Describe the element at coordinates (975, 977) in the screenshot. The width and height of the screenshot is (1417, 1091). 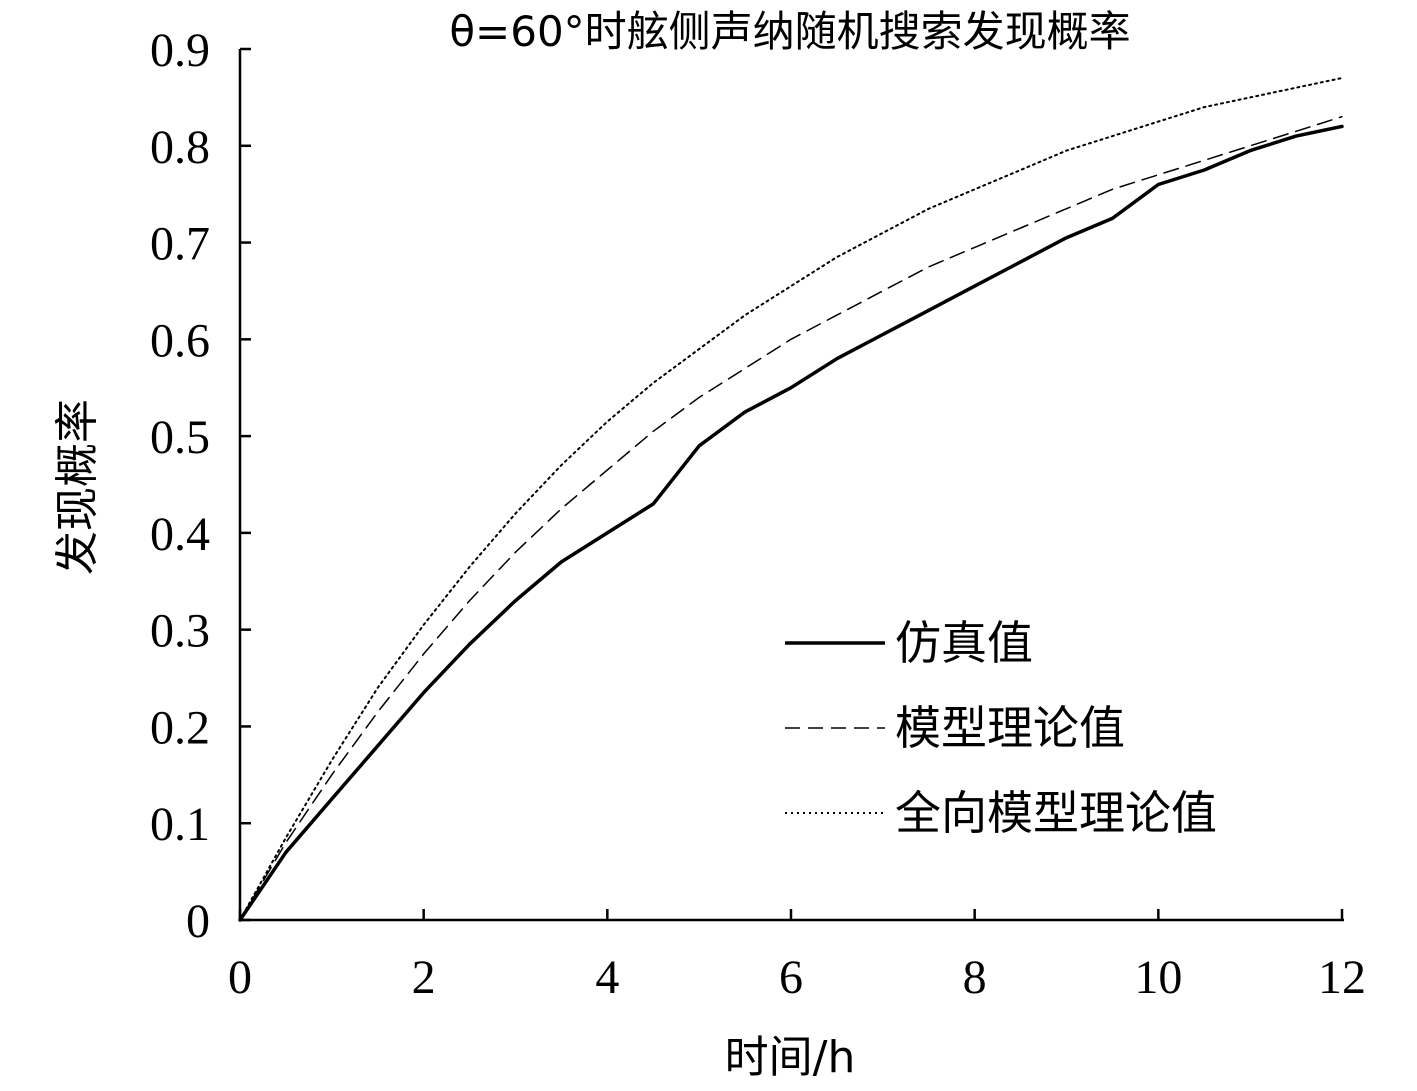
I see `x-tick-label: 8` at that location.